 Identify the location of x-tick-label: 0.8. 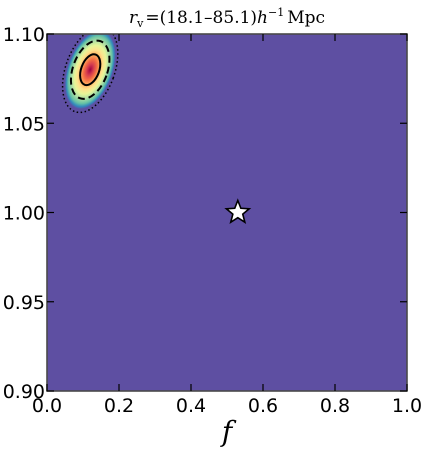
(335, 406).